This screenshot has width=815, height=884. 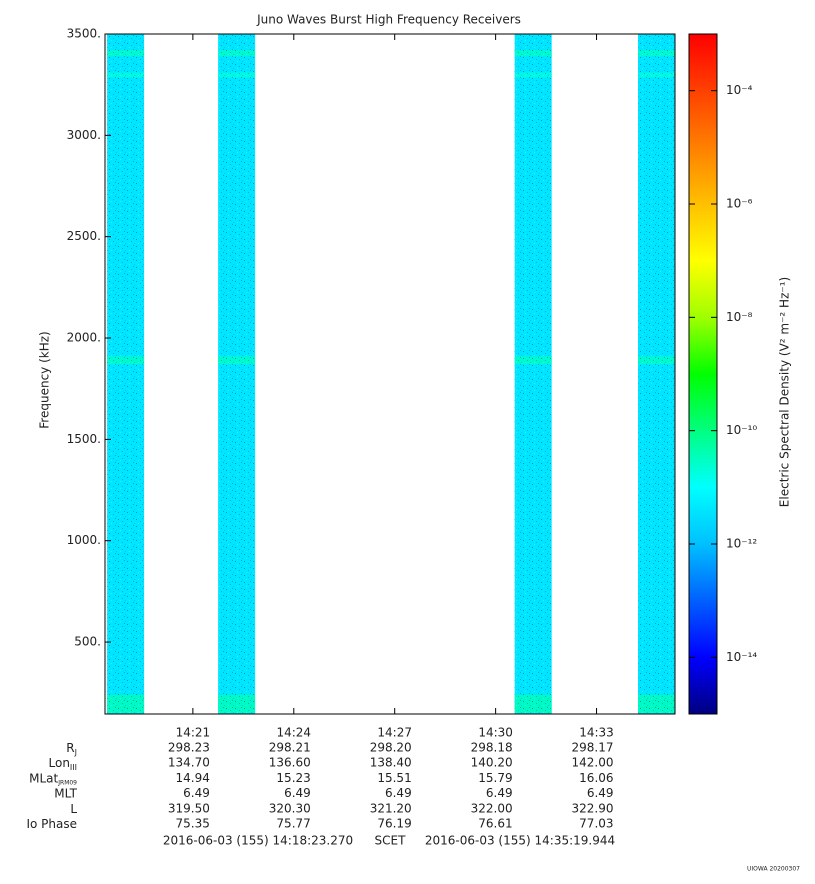 What do you see at coordinates (394, 733) in the screenshot?
I see `x-tick-label: 14:27` at bounding box center [394, 733].